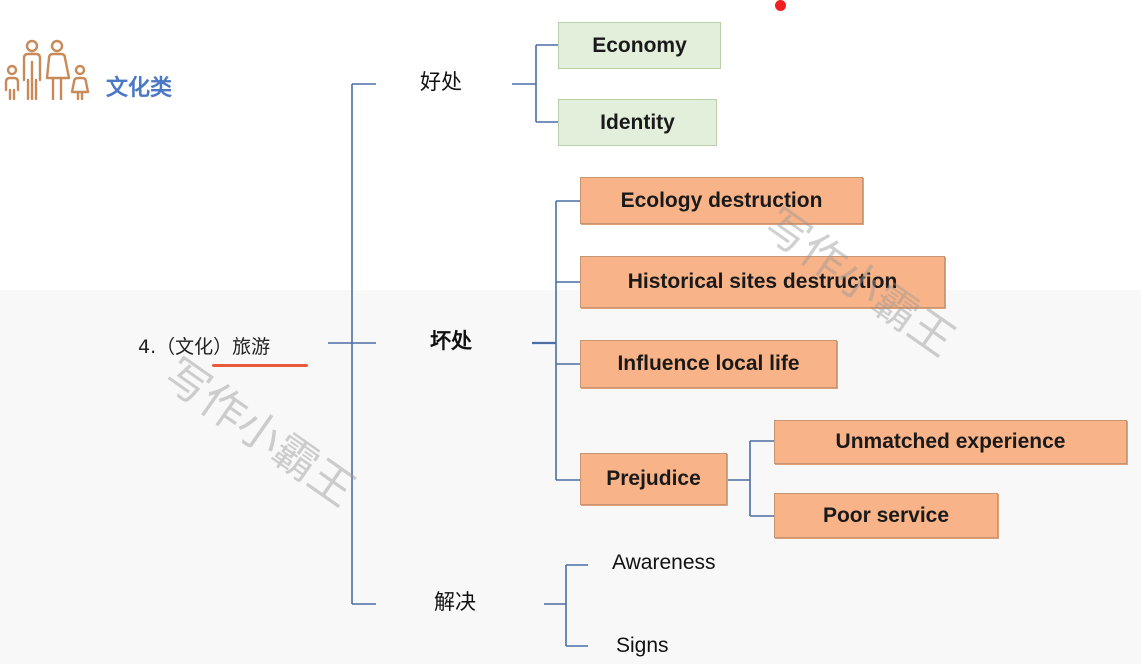  What do you see at coordinates (708, 364) in the screenshot?
I see `harm-local-life-node: Influence local life` at bounding box center [708, 364].